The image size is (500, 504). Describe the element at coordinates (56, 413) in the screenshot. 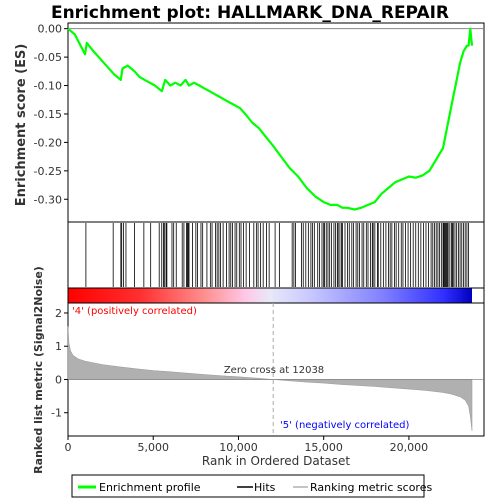

I see `metric-y-tick-label: -1` at that location.